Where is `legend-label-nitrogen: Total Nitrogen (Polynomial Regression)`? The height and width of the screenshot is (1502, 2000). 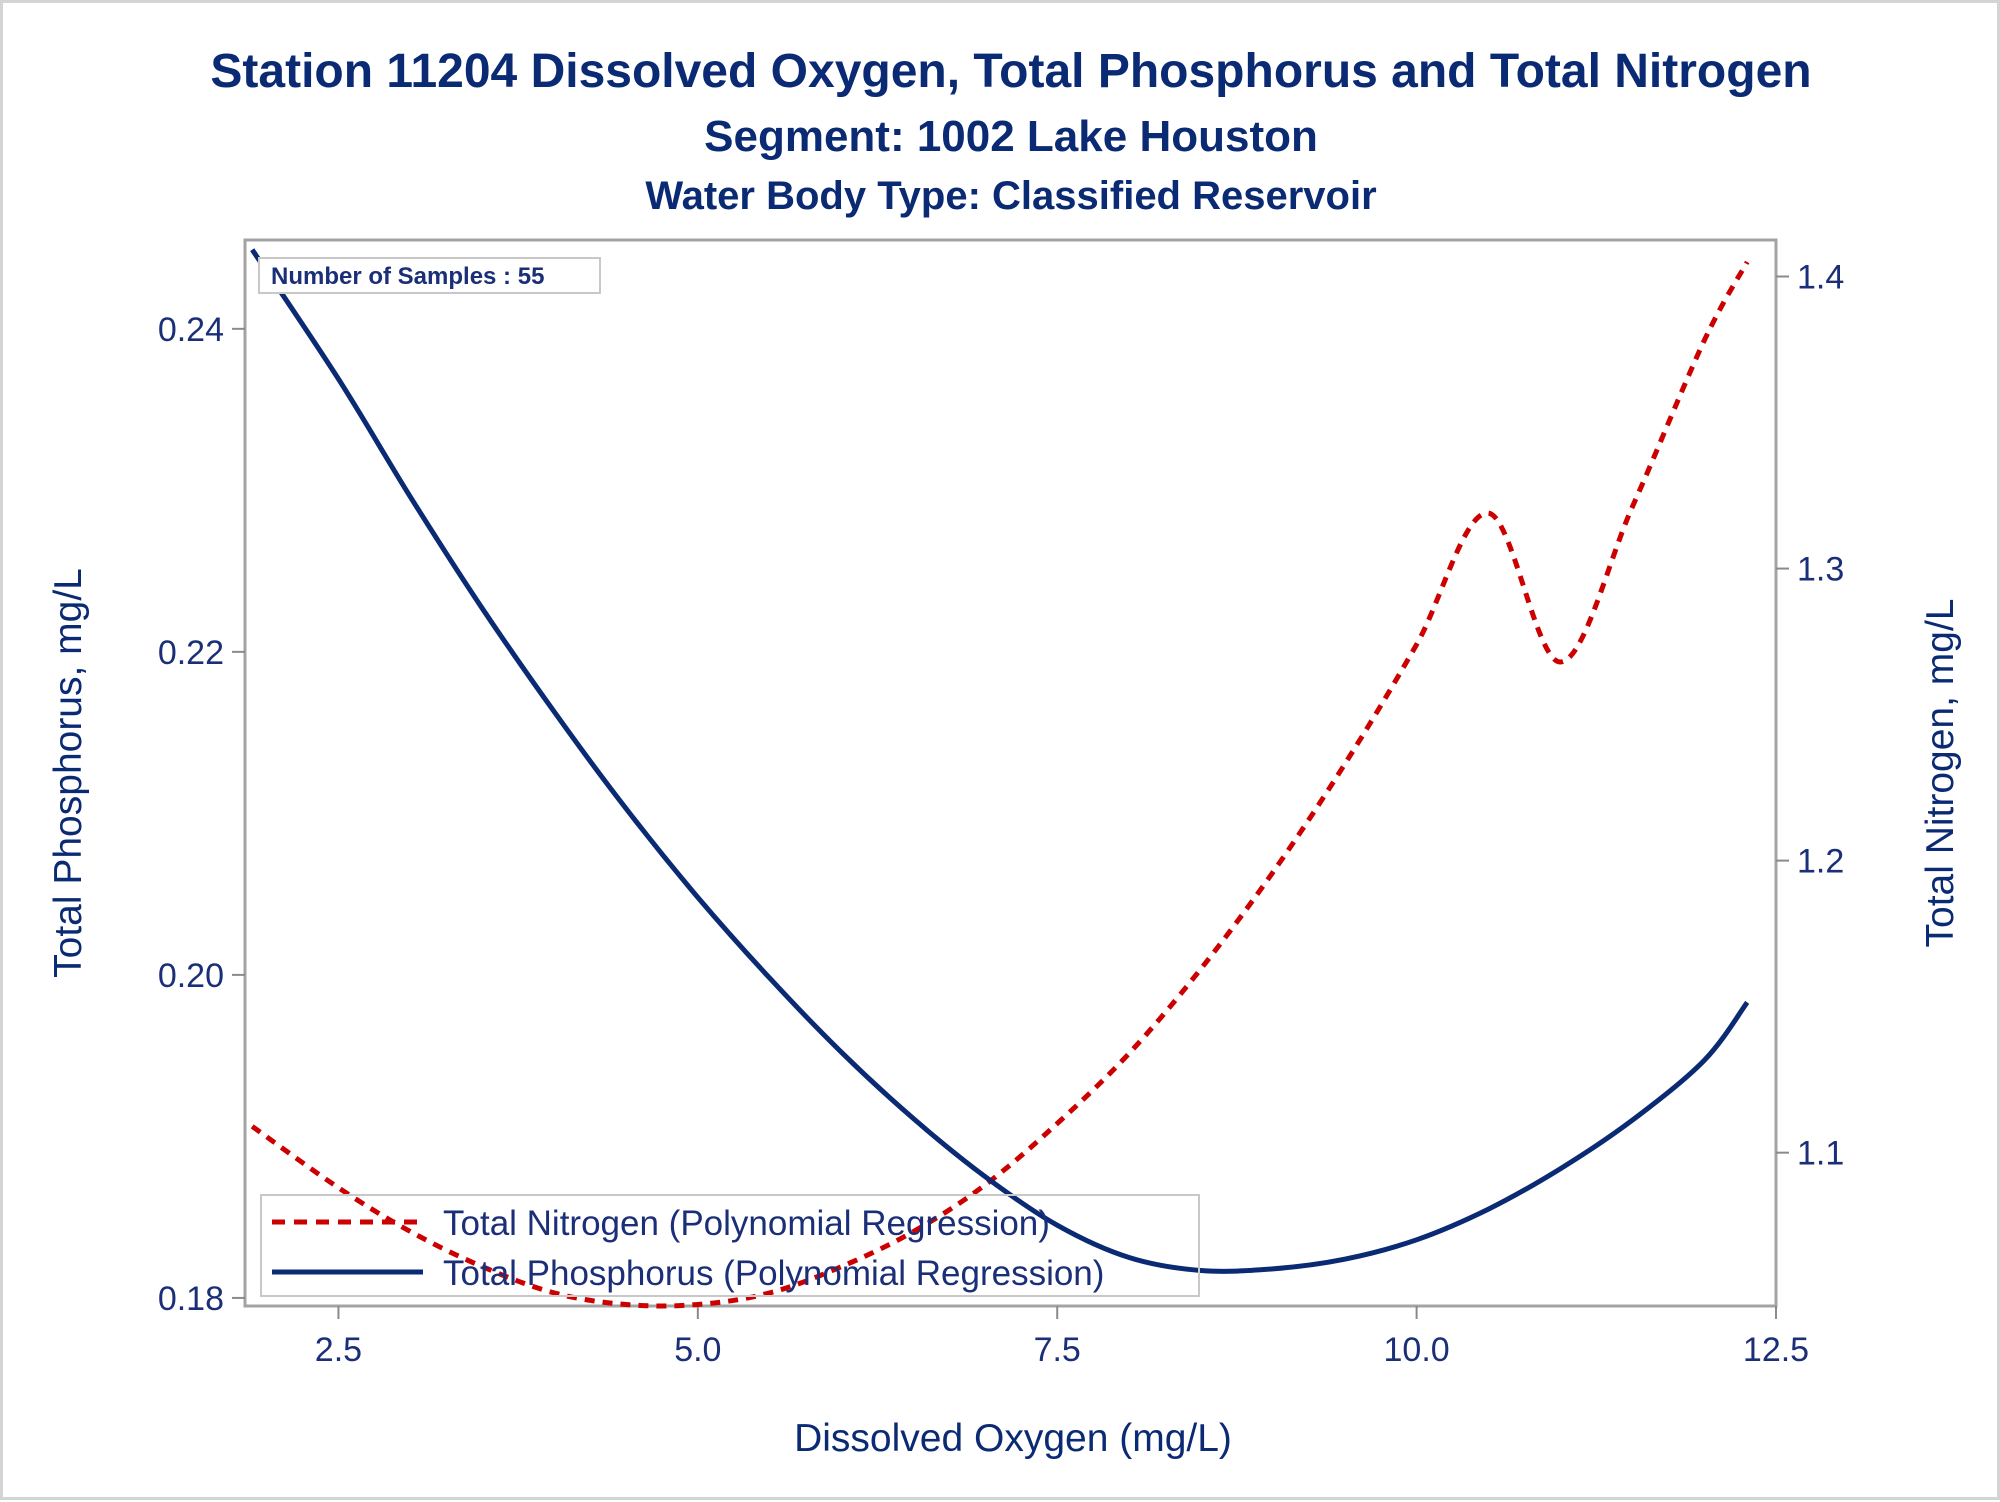 legend-label-nitrogen: Total Nitrogen (Polynomial Regression) is located at coordinates (746, 1223).